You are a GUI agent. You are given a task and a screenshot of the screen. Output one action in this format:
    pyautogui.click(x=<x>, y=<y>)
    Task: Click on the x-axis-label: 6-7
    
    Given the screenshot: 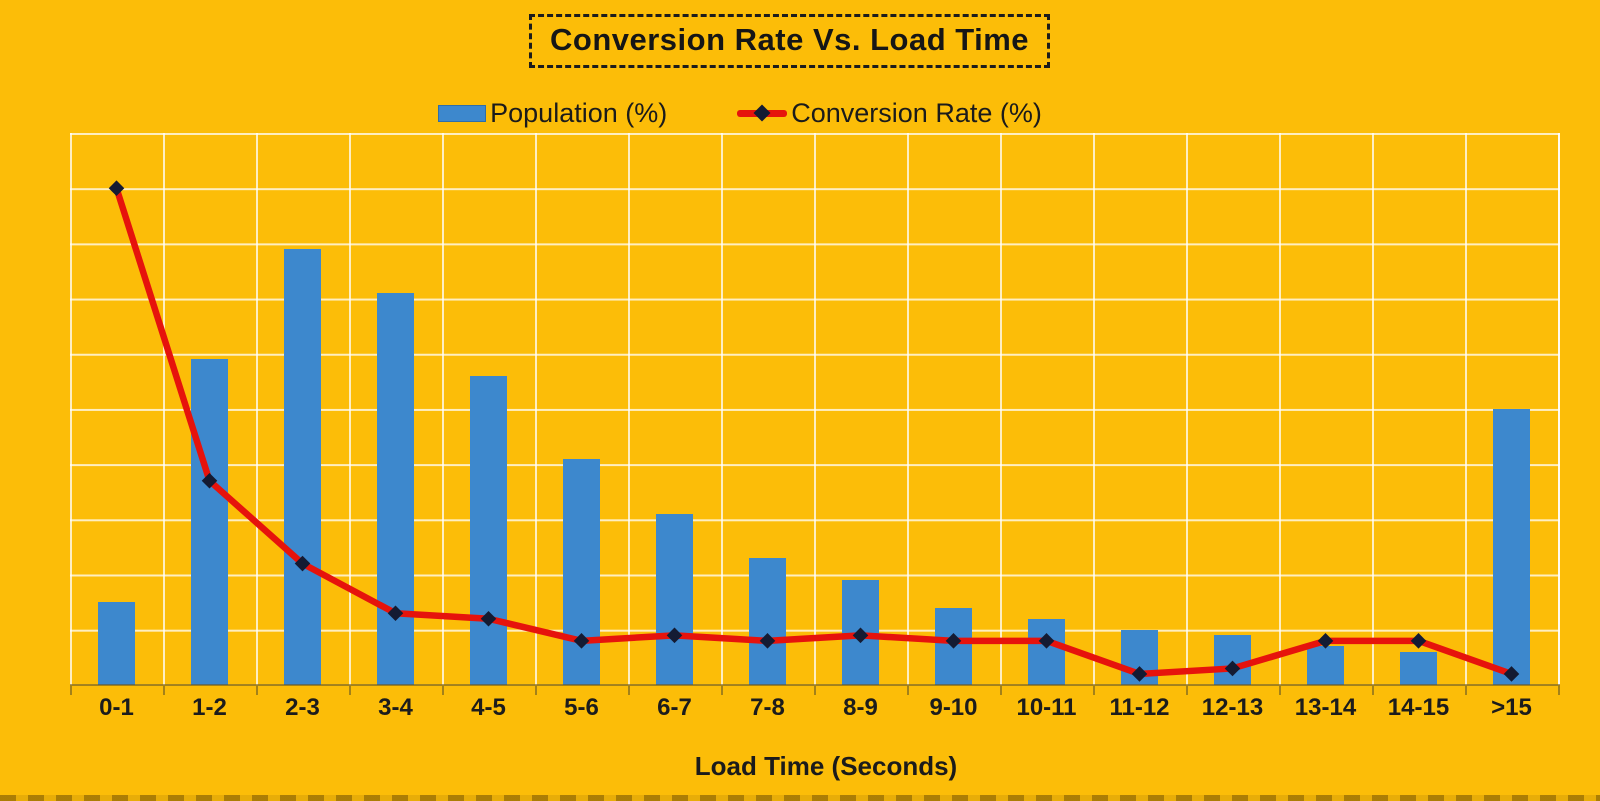 What is the action you would take?
    pyautogui.click(x=674, y=707)
    